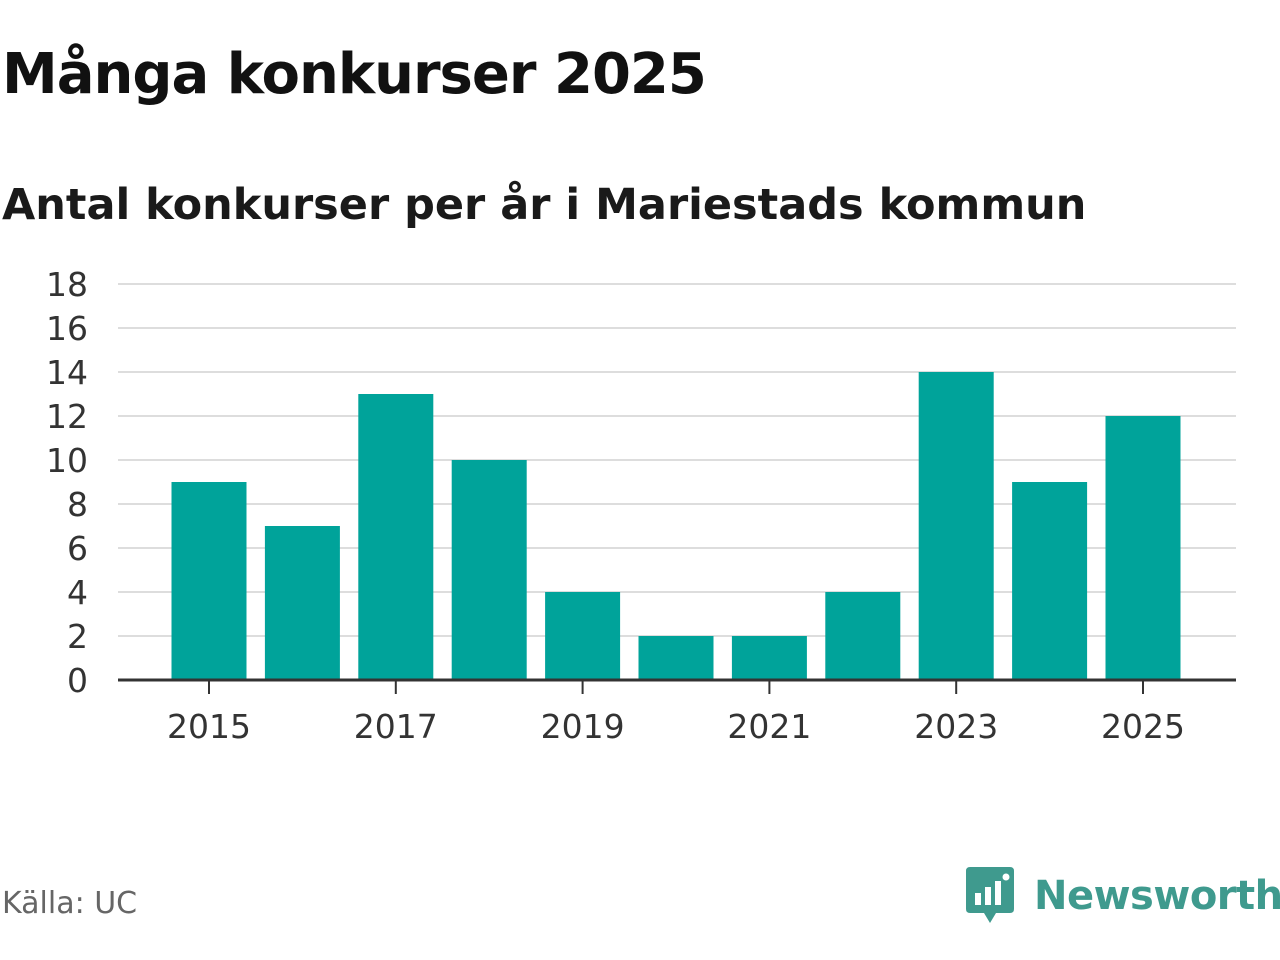 The width and height of the screenshot is (1280, 960). I want to click on source-note: Källa: UC, so click(70, 903).